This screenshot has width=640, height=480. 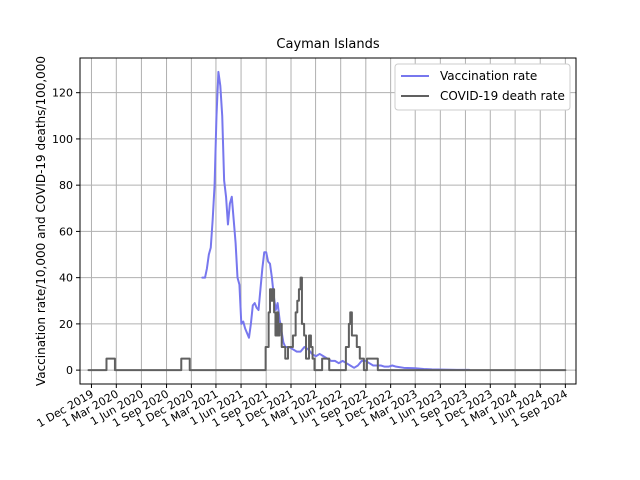 I want to click on y-tick-label: 120, so click(x=62, y=93).